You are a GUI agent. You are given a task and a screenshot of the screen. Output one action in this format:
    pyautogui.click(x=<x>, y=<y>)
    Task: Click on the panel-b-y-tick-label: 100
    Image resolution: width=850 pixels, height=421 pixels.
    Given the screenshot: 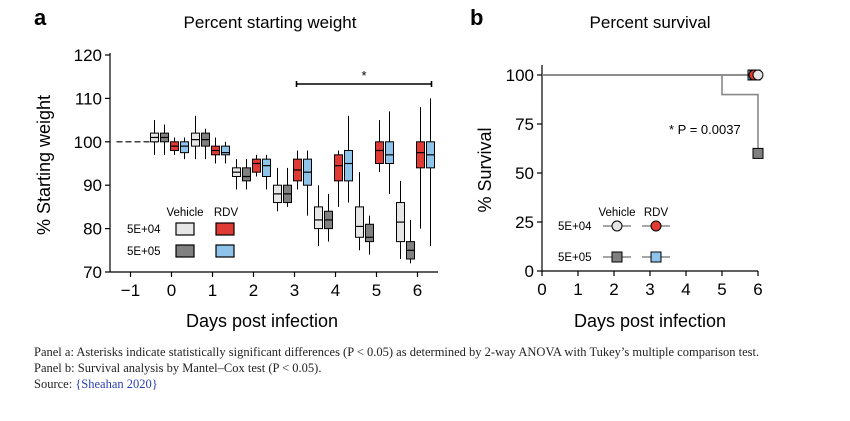 What is the action you would take?
    pyautogui.click(x=520, y=75)
    